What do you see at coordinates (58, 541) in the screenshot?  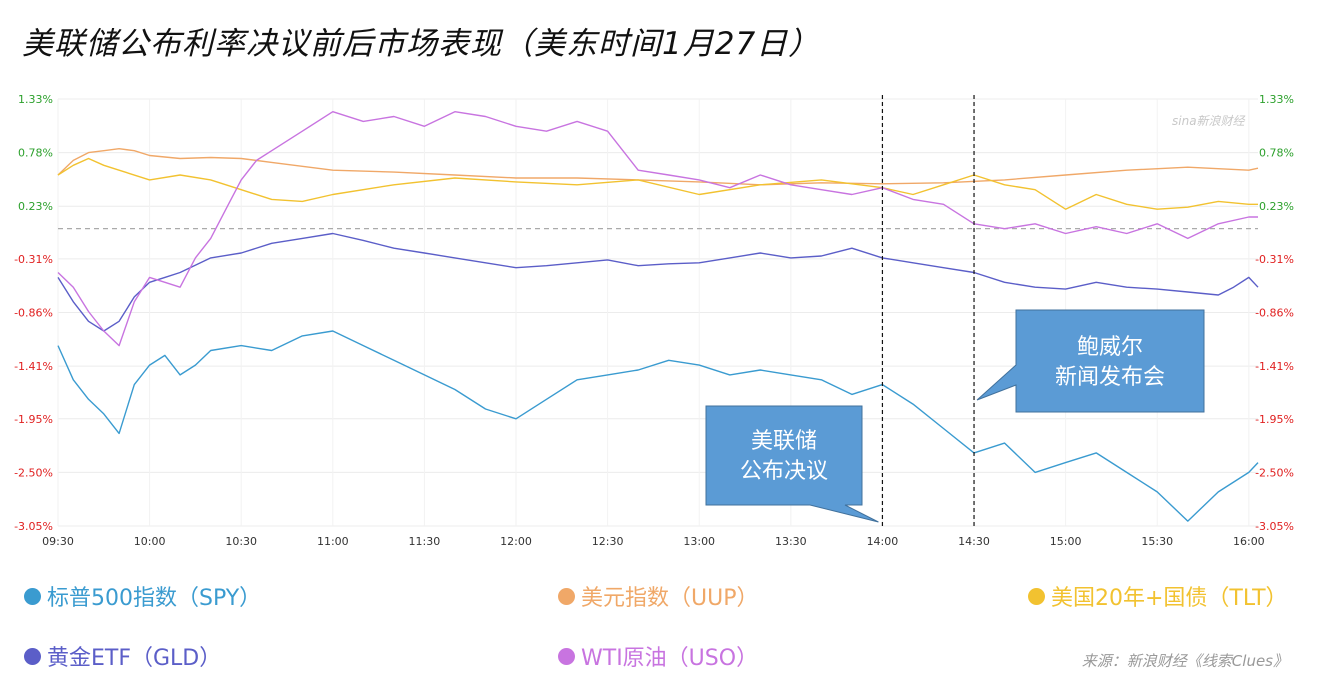 I see `x-tick-label: 09:30` at bounding box center [58, 541].